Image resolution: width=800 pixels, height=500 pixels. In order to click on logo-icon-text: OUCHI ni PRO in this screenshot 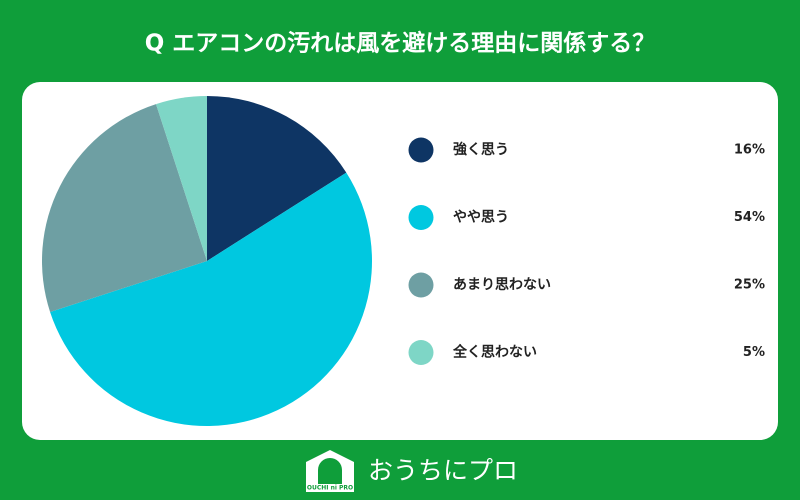, I will do `click(330, 488)`.